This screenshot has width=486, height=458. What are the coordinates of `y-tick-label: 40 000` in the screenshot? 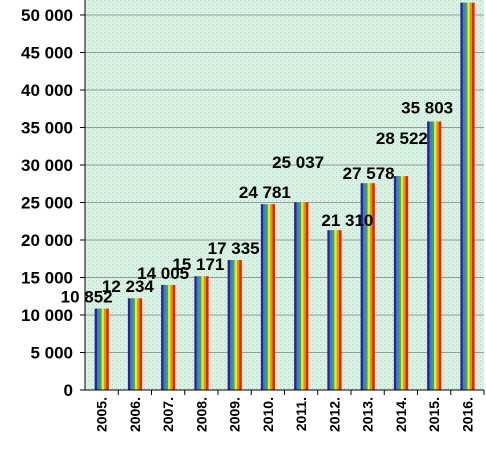 It's located at (47, 90).